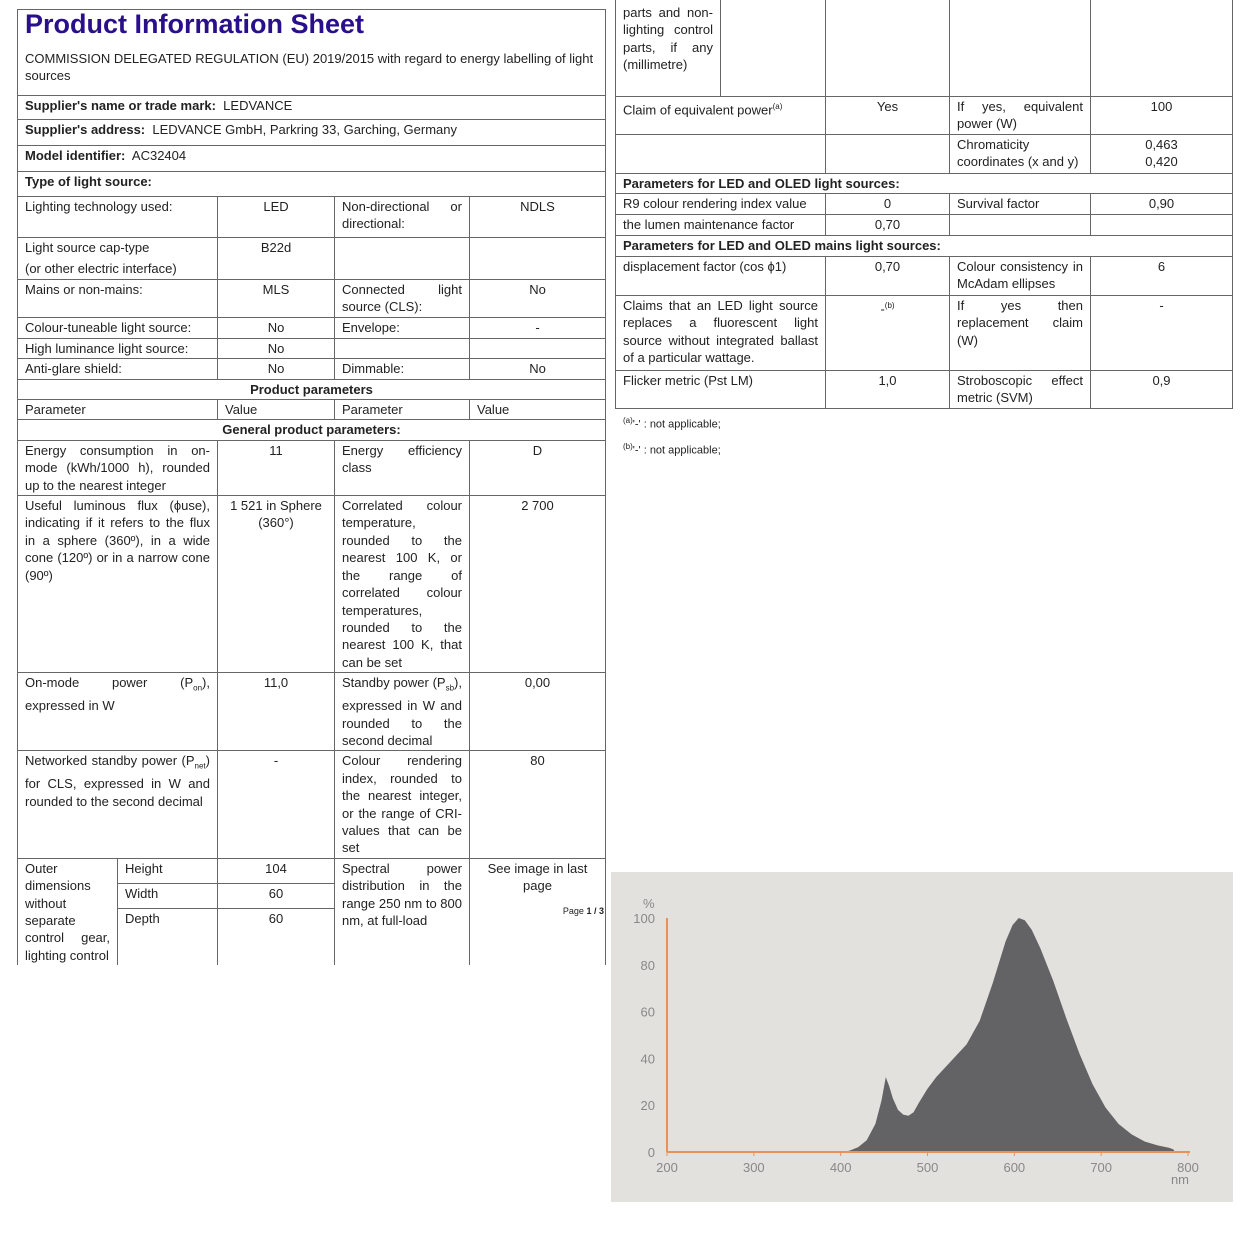  I want to click on param-value: 0,463 0,420, so click(1161, 153).